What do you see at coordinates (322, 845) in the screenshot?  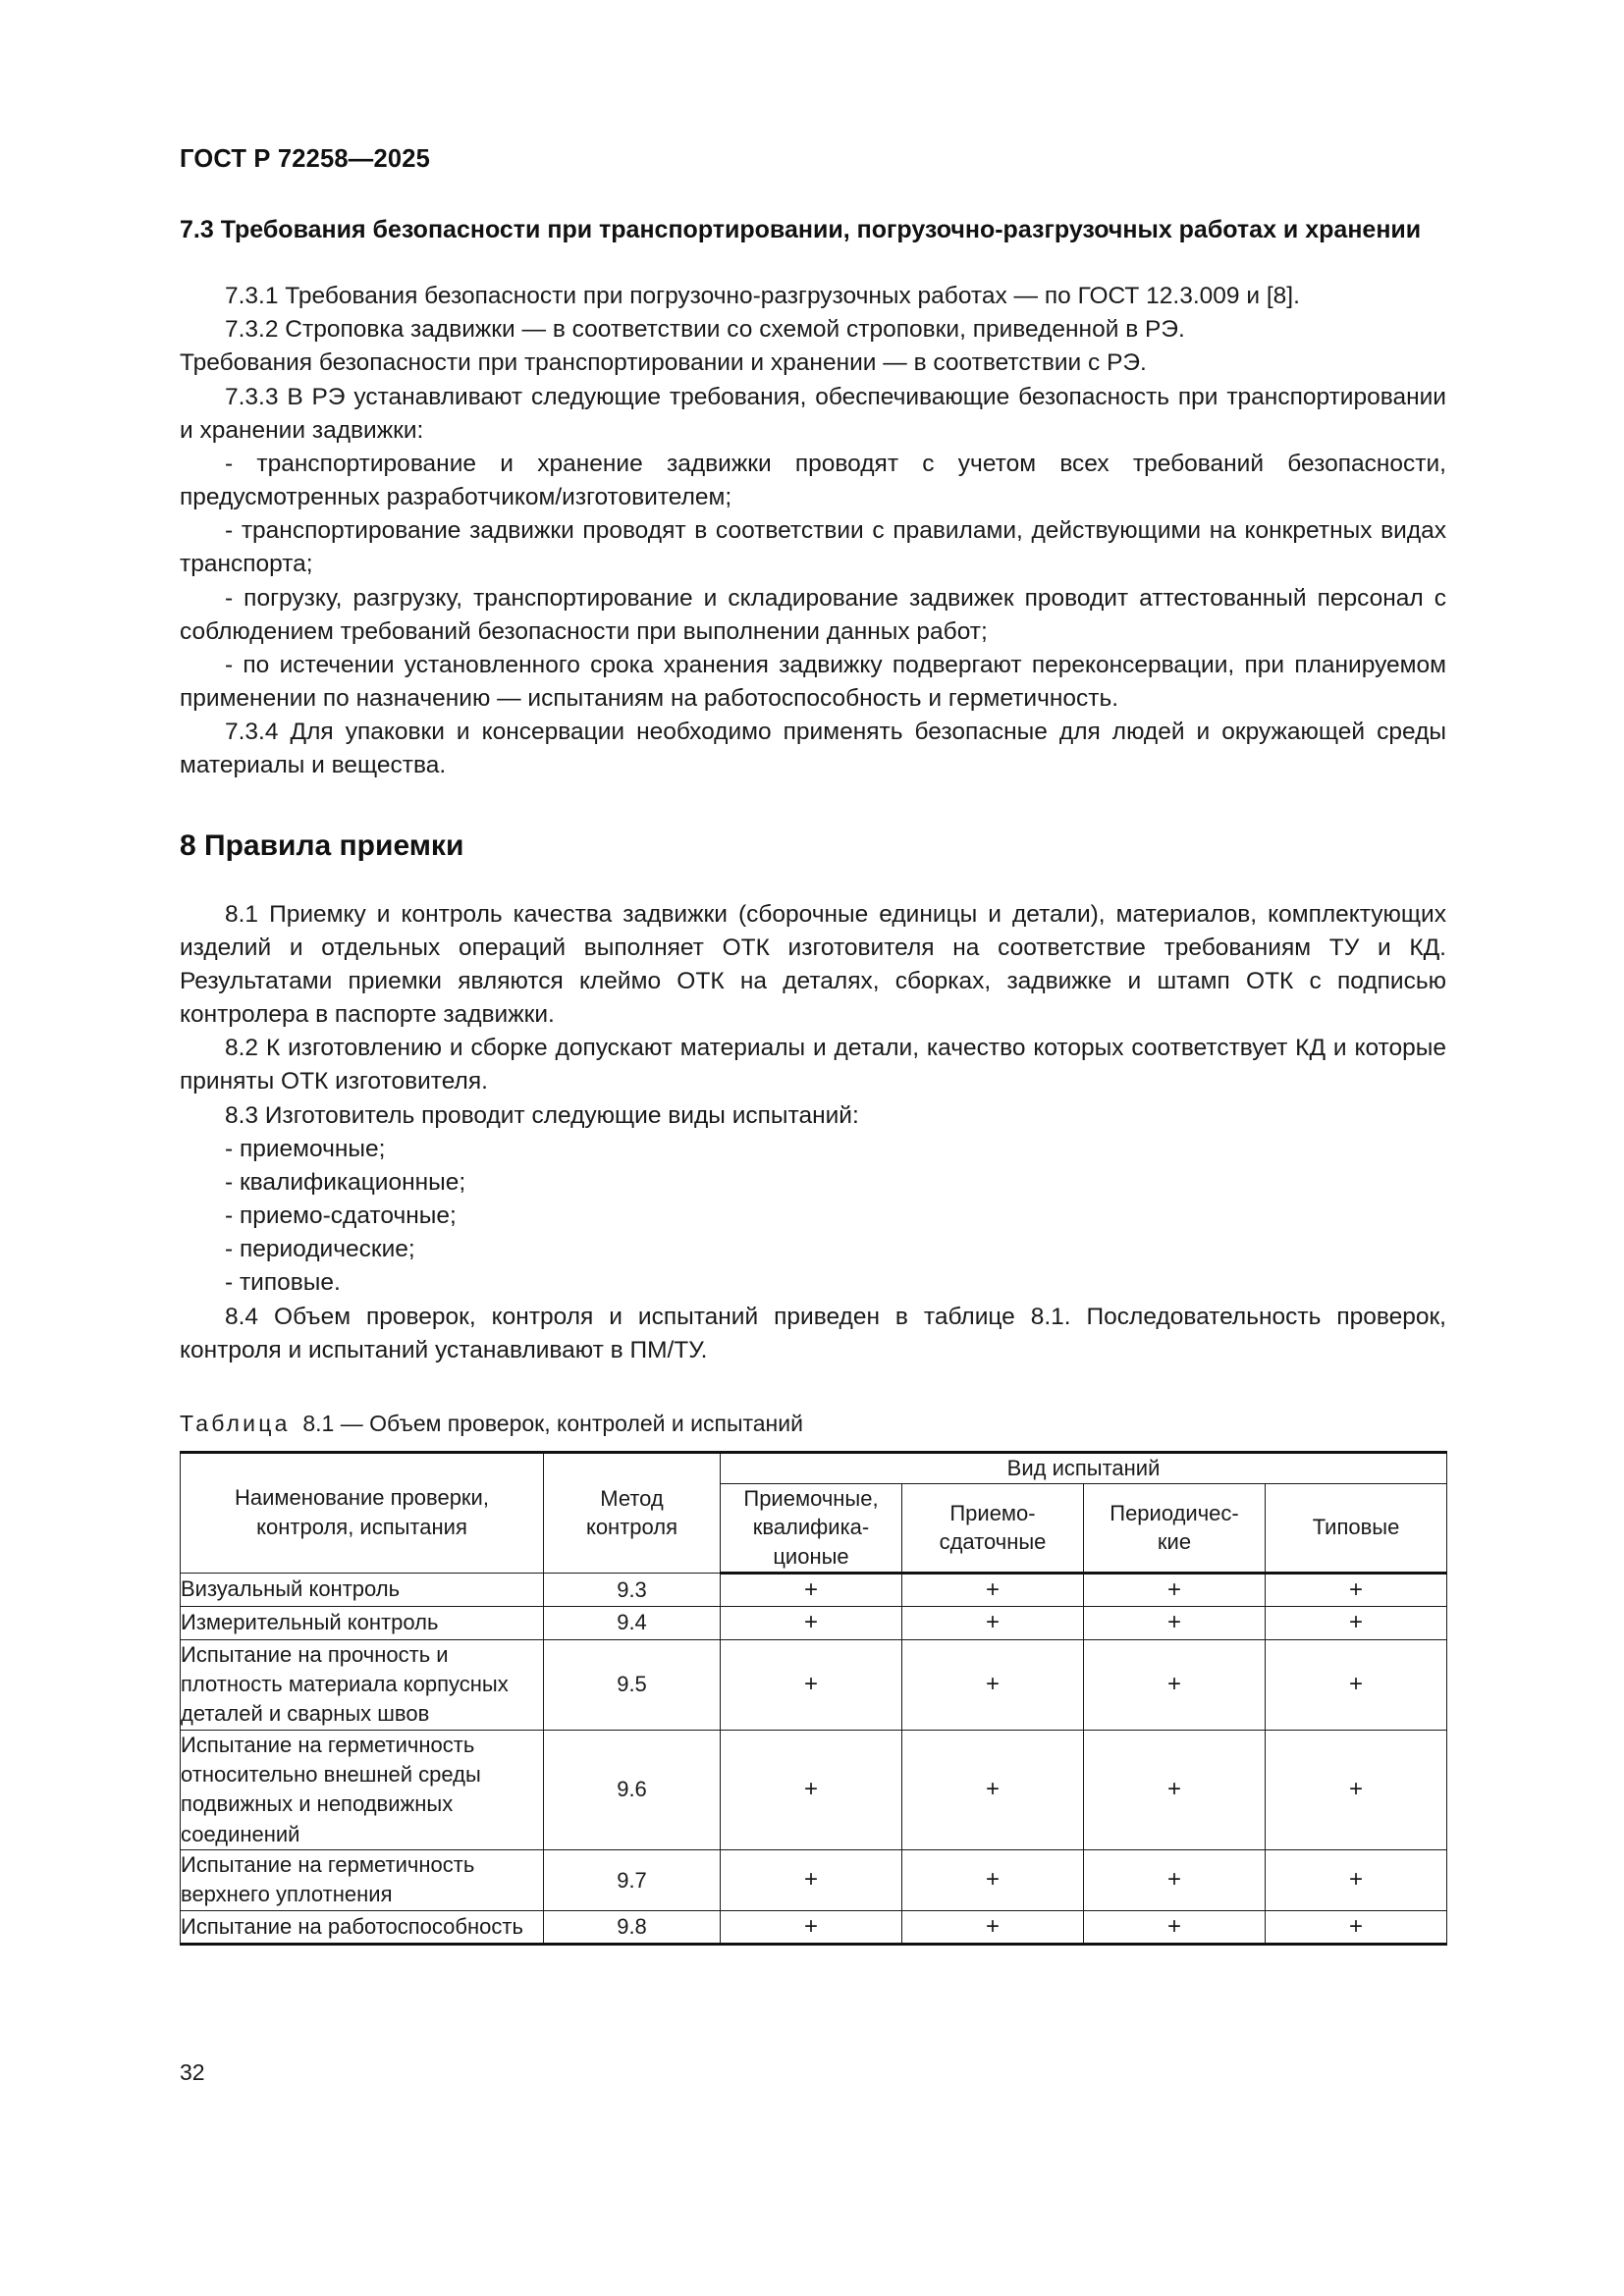 I see `heading-8: 8 Правила приемки` at bounding box center [322, 845].